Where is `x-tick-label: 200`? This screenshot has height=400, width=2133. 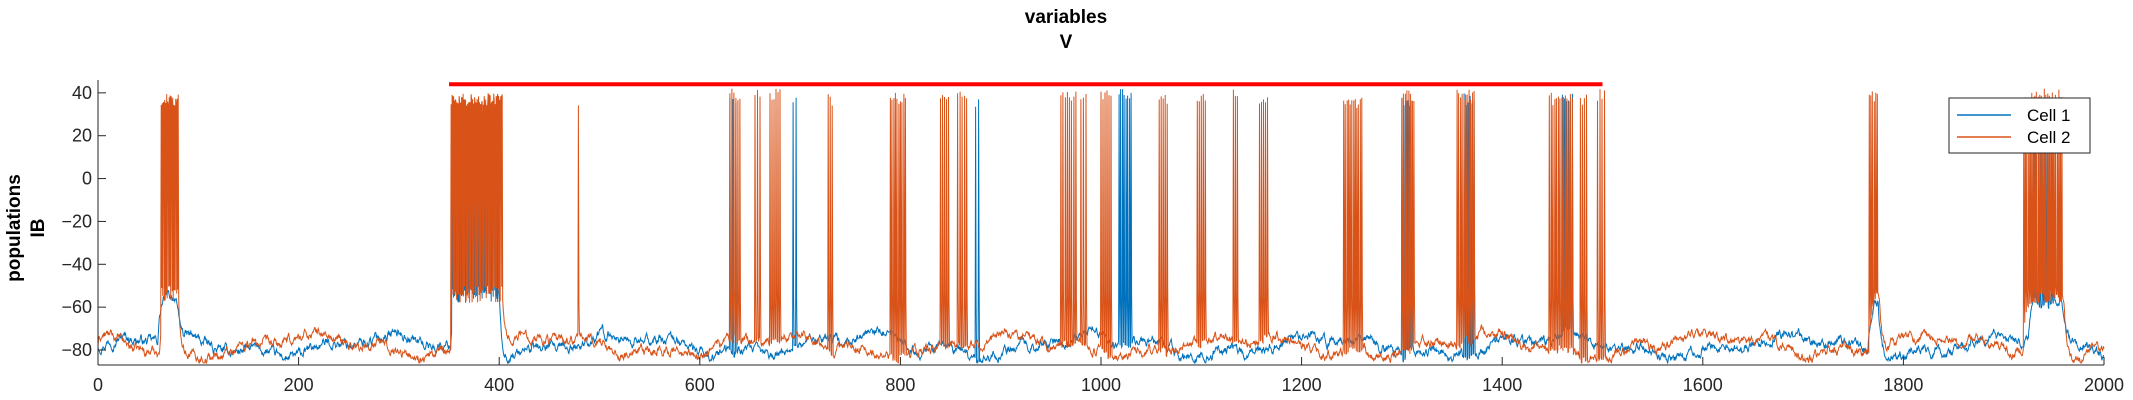 x-tick-label: 200 is located at coordinates (299, 385).